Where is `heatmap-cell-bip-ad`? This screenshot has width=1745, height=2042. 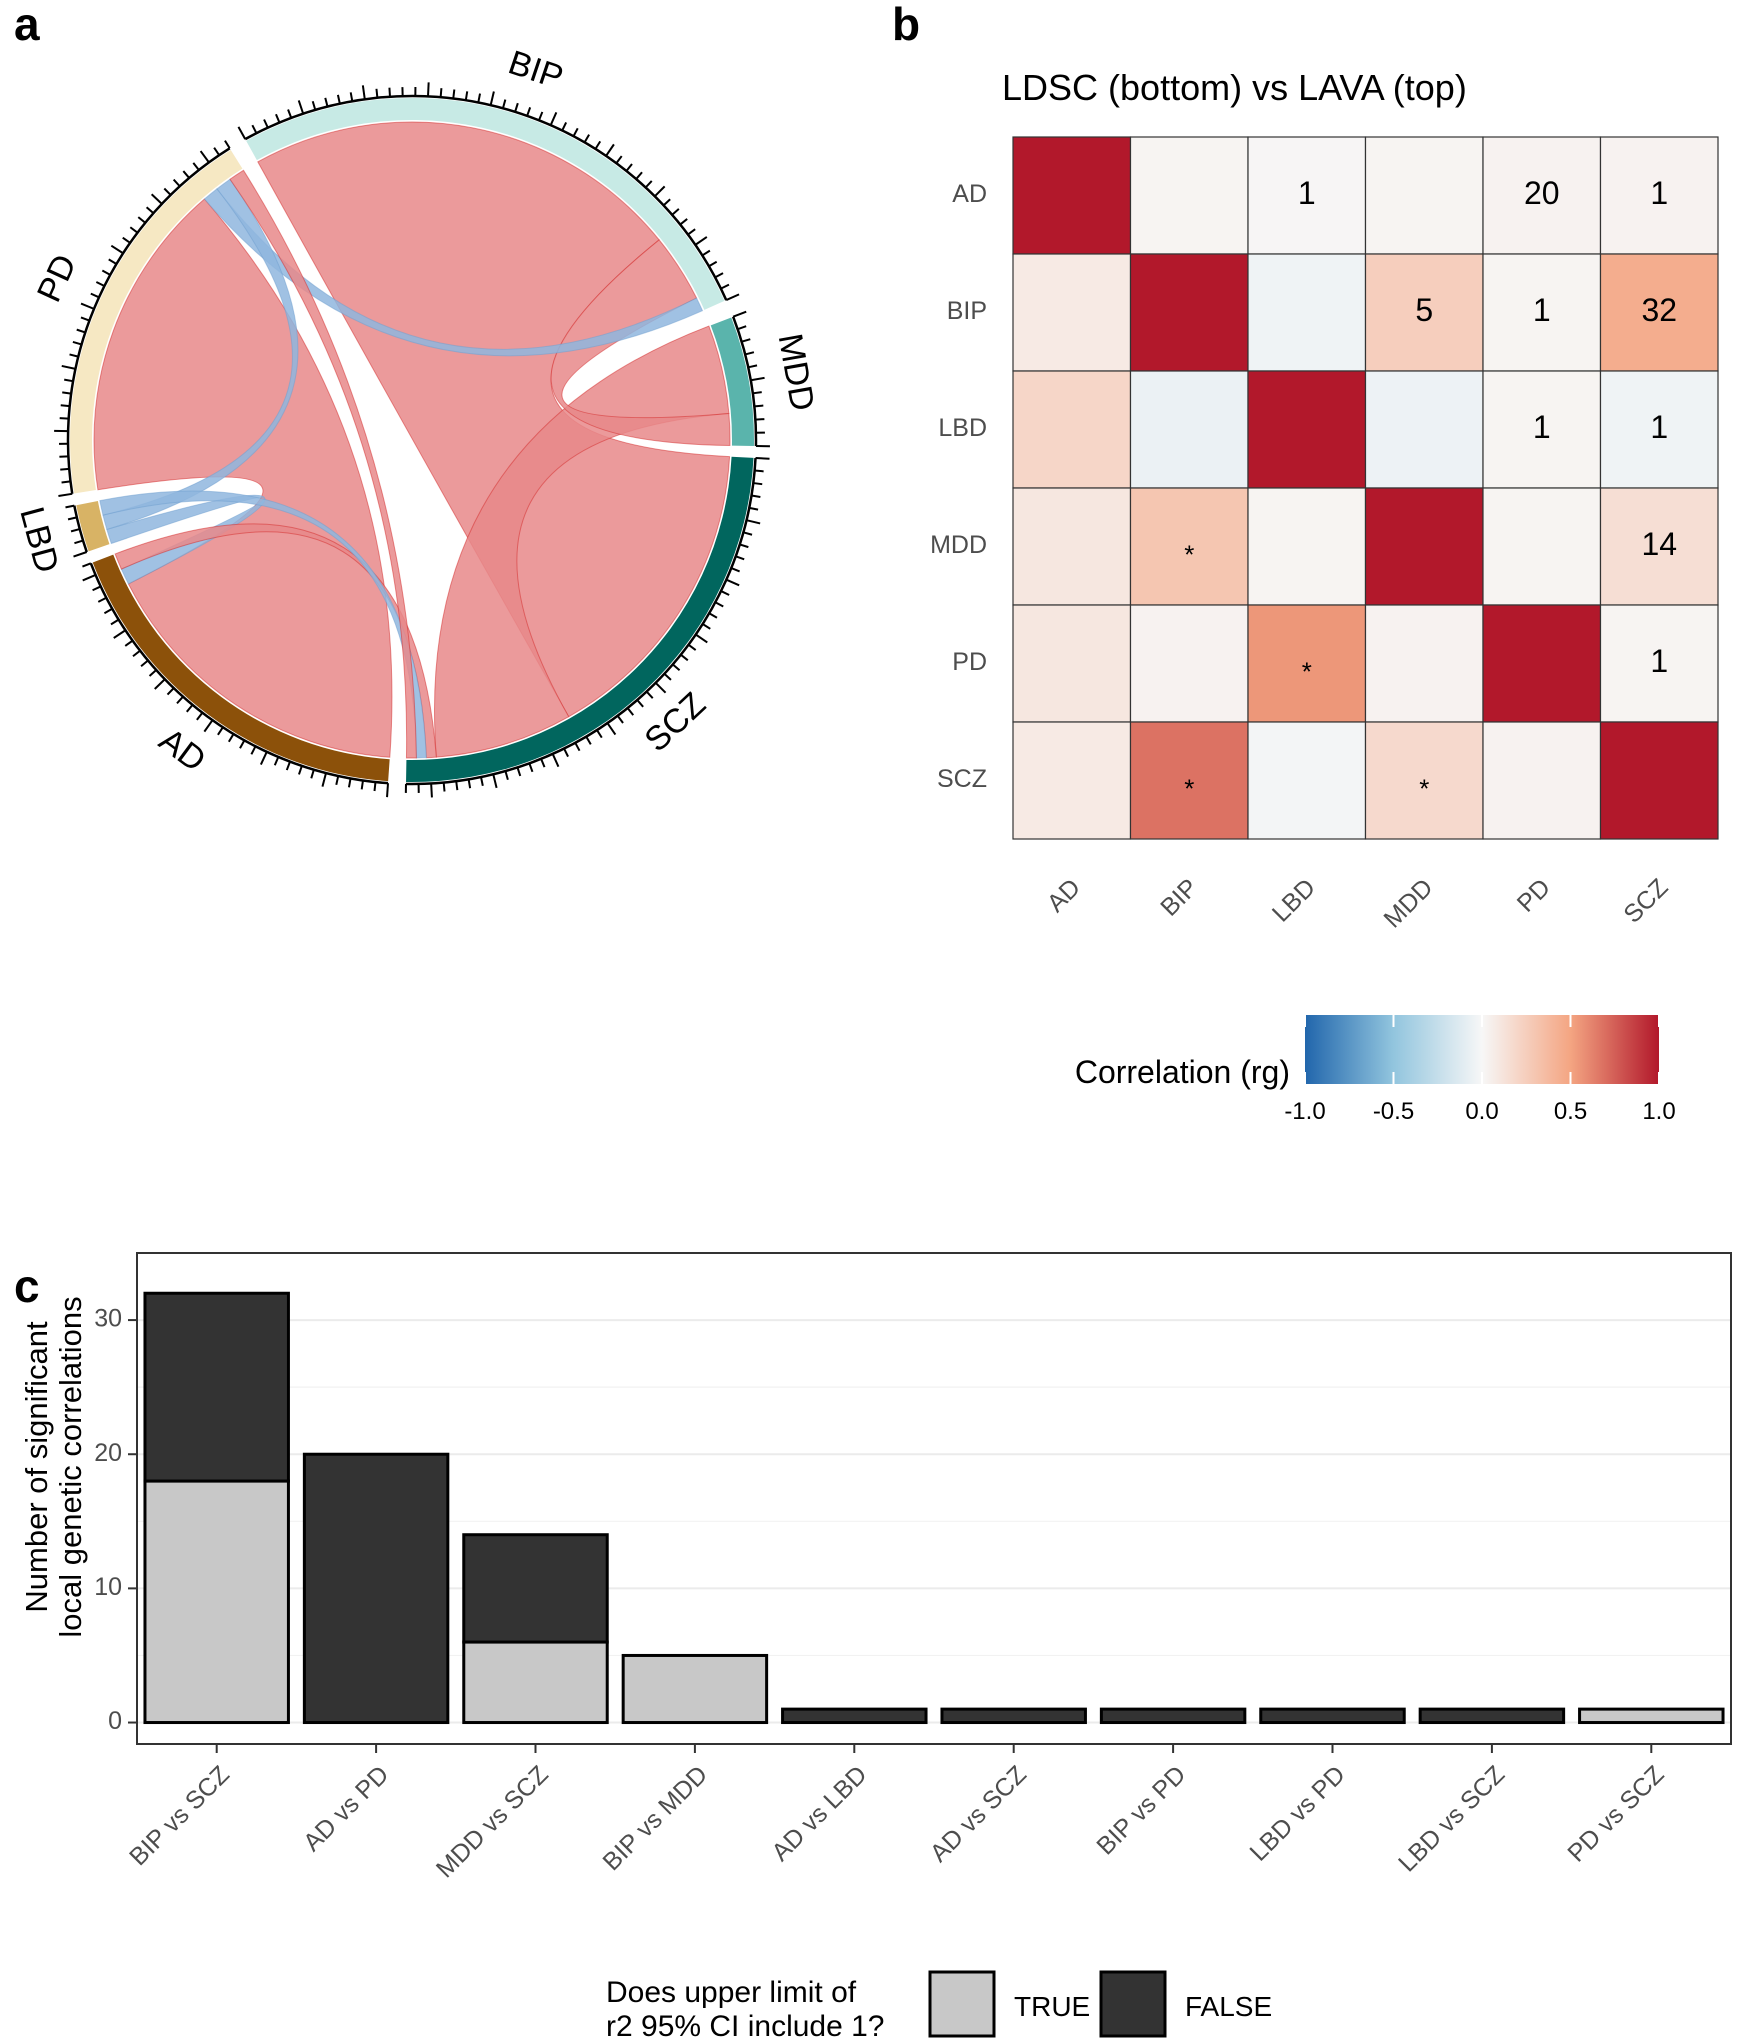 heatmap-cell-bip-ad is located at coordinates (1072, 312).